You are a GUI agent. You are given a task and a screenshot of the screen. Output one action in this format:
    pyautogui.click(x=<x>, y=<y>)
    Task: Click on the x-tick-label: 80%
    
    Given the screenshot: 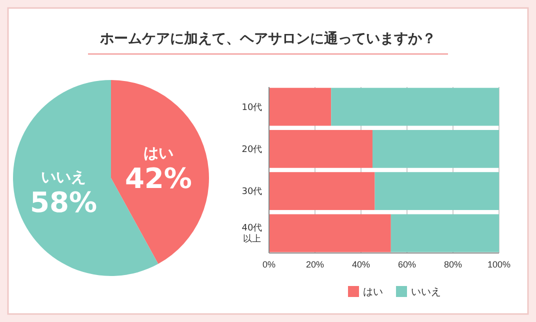 What is the action you would take?
    pyautogui.click(x=453, y=264)
    